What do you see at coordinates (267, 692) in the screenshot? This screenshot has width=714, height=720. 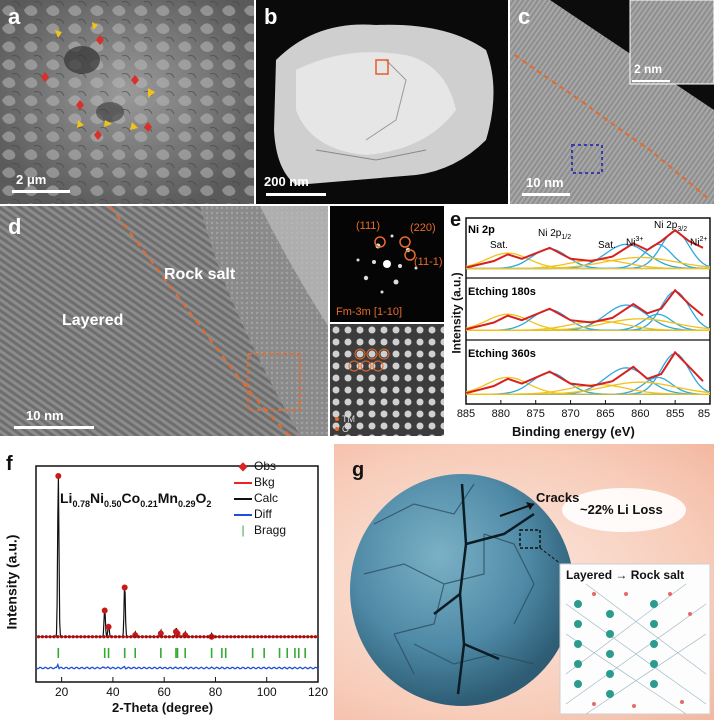 I see `xrd-xtick-label: 100` at bounding box center [267, 692].